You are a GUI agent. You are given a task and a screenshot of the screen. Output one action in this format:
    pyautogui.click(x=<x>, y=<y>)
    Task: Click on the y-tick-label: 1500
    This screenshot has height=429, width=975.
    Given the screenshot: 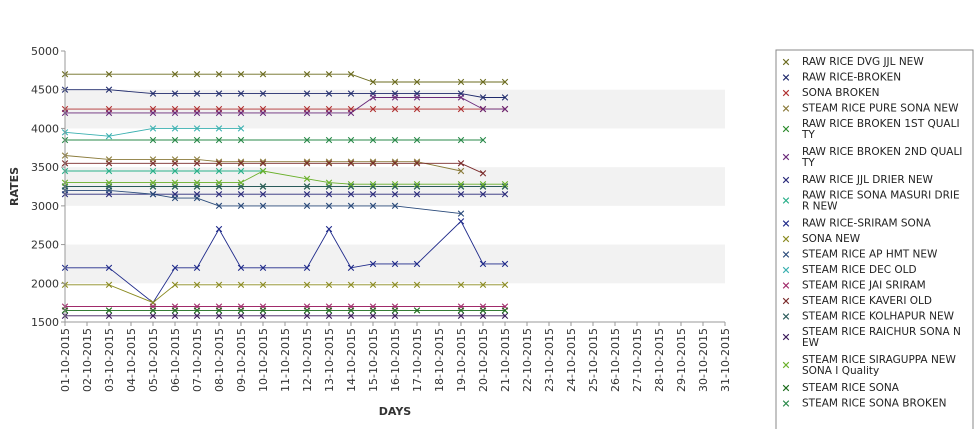 What is the action you would take?
    pyautogui.click(x=45, y=322)
    